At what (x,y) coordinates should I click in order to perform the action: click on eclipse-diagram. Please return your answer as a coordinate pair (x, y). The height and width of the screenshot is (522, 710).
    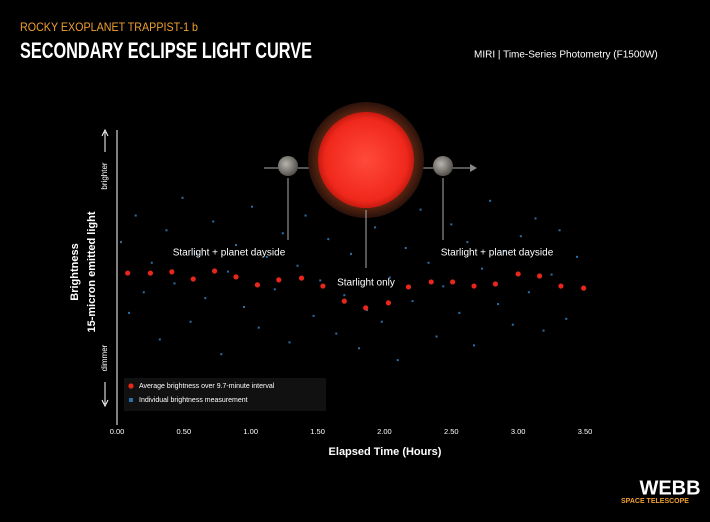
    Looking at the image, I should click on (370, 185).